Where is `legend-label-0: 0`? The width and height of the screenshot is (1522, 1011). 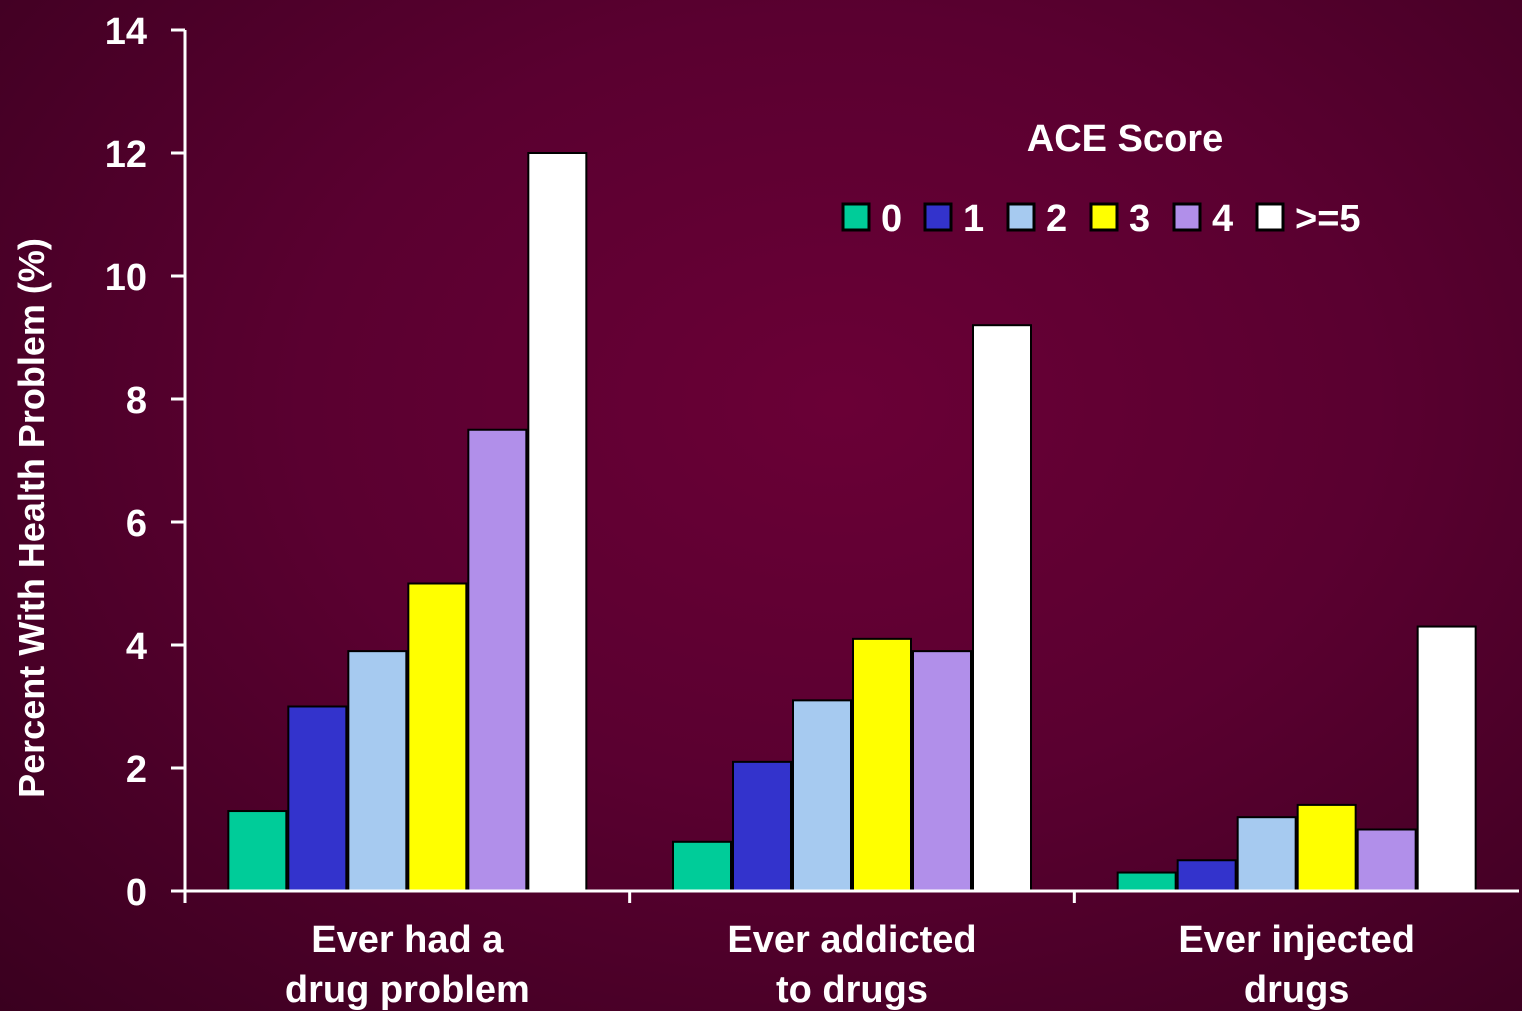 legend-label-0: 0 is located at coordinates (891, 219).